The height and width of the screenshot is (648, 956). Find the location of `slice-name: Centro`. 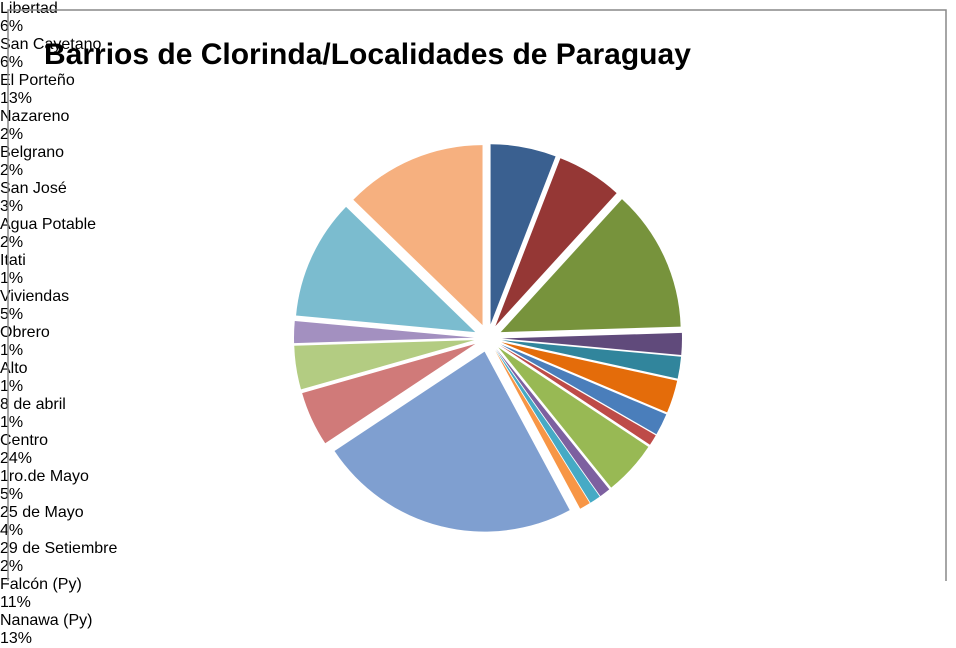

slice-name: Centro is located at coordinates (24, 440).